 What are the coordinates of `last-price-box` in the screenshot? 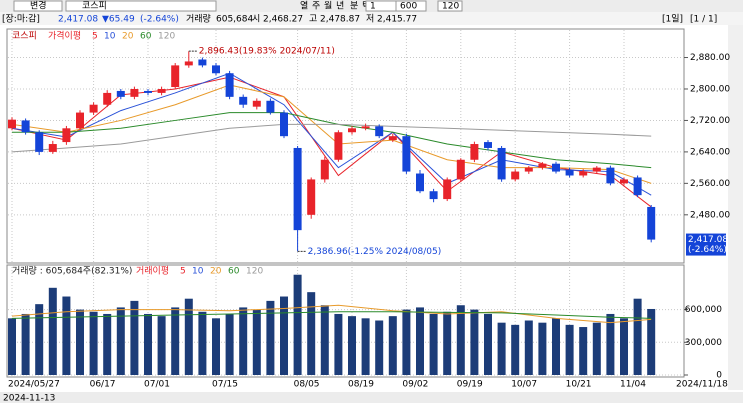 It's located at (706, 244).